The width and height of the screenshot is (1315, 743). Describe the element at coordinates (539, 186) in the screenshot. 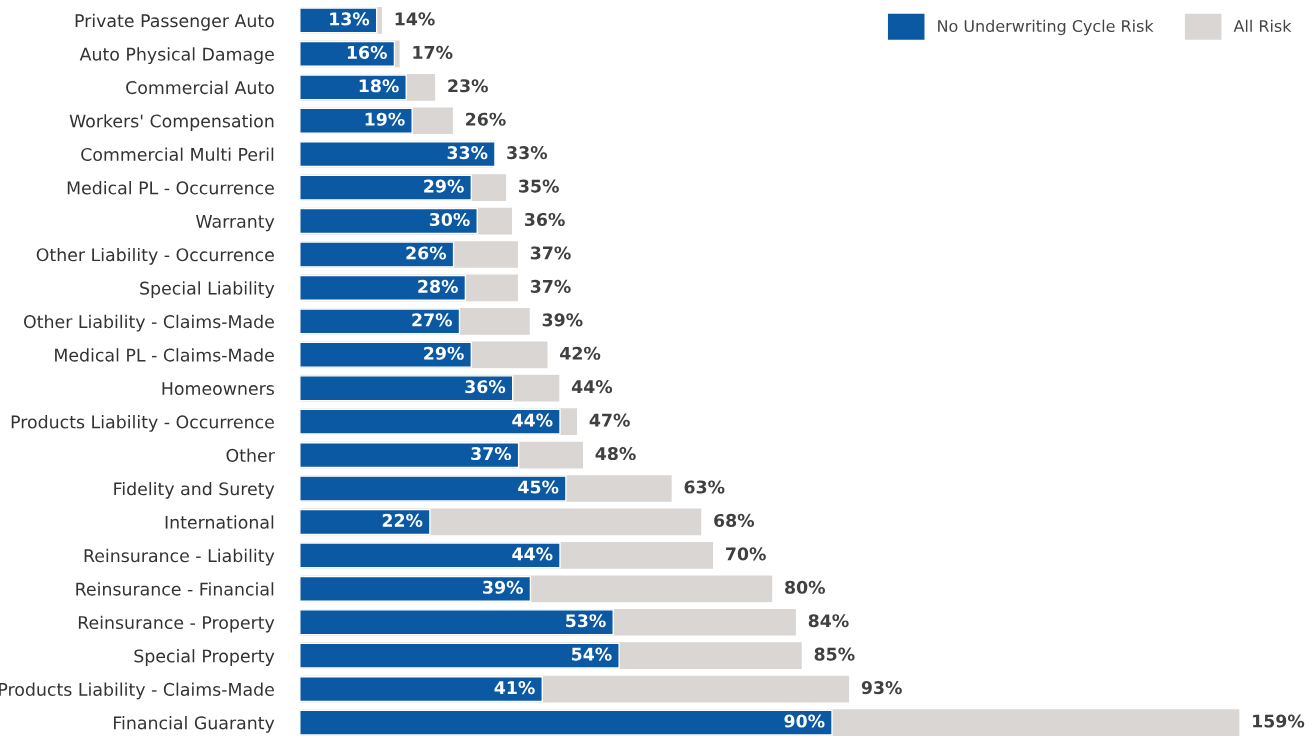

I see `data-label: 35%` at that location.